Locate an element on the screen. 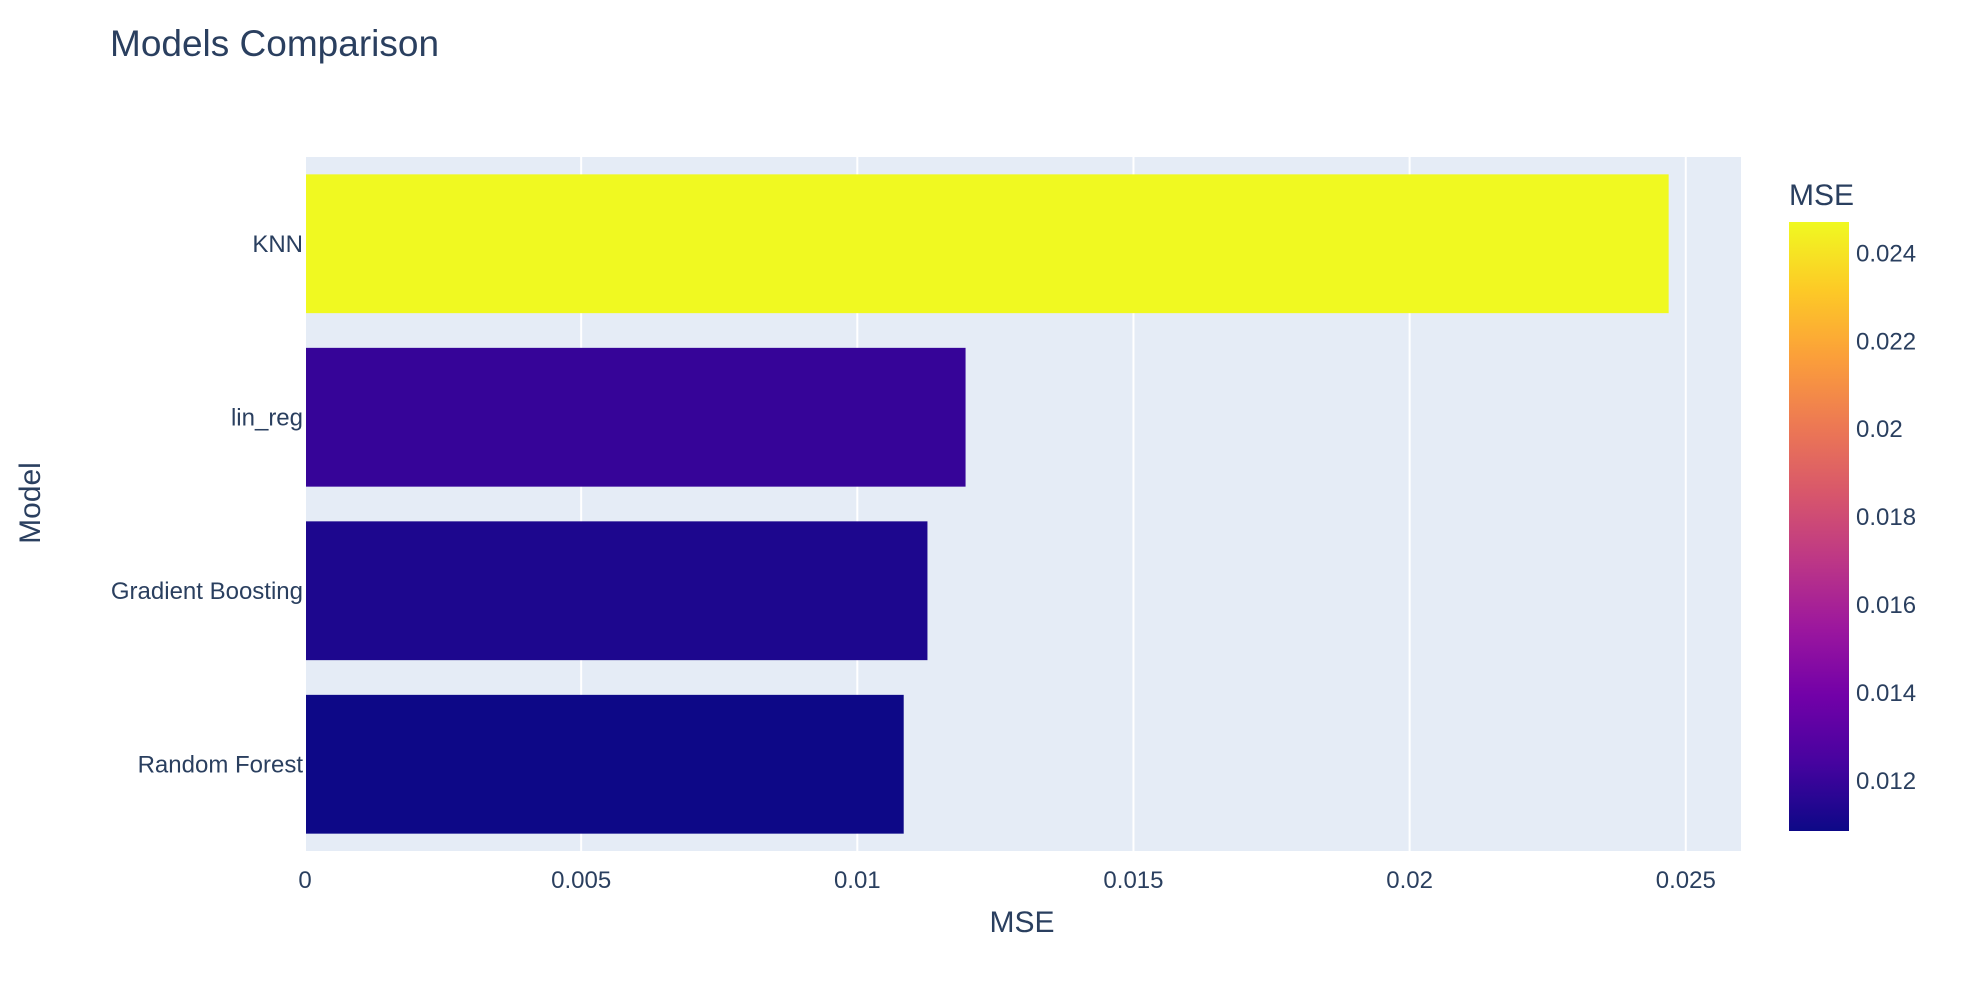  y-axis-title: Model is located at coordinates (30, 503).